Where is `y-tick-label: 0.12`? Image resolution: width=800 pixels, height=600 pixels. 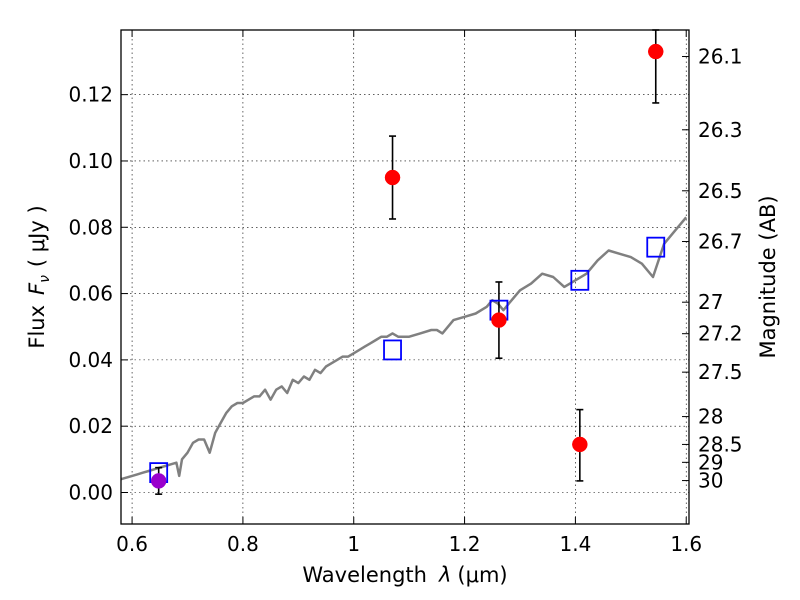
y-tick-label: 0.12 is located at coordinates (90, 95).